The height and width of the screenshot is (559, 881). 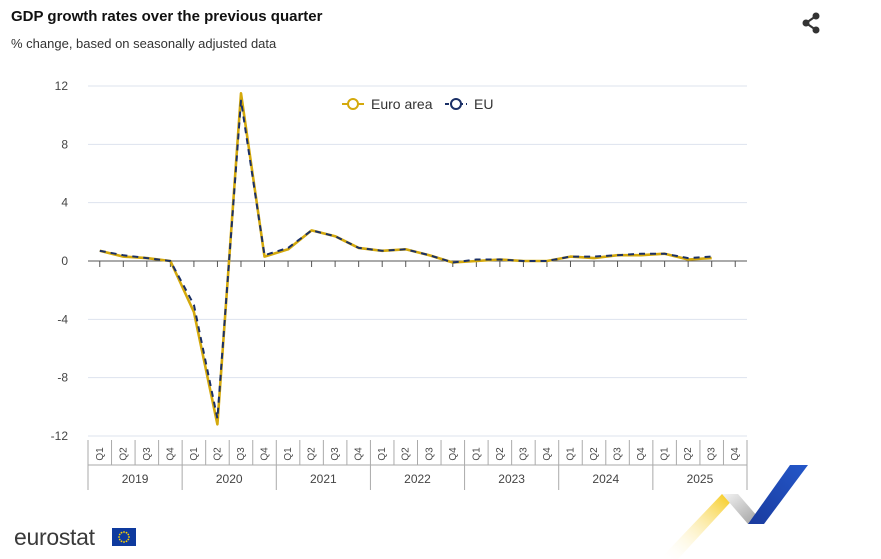 I want to click on y-tick-label: -12, so click(x=60, y=436).